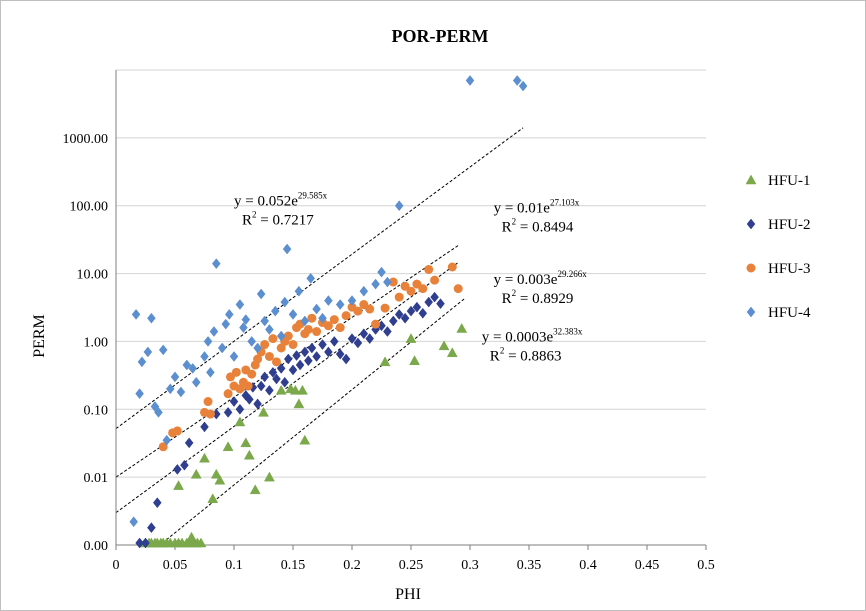 The width and height of the screenshot is (866, 611). I want to click on trendline-equation: y = 0.01e27.103x, so click(537, 206).